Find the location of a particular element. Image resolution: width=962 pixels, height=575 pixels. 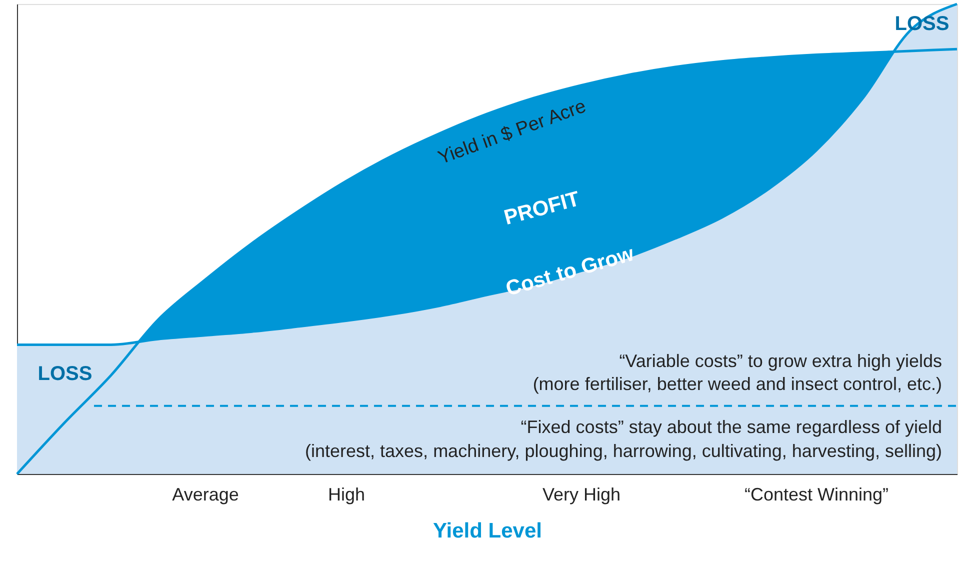

annotation: (more fertiliser, better weed and insect control, etc.) is located at coordinates (737, 384).